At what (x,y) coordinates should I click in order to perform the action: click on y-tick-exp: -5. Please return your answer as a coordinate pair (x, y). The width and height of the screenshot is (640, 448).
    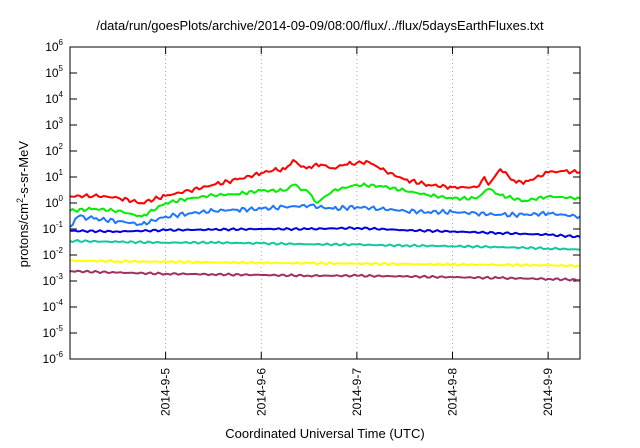
    Looking at the image, I should click on (60, 328).